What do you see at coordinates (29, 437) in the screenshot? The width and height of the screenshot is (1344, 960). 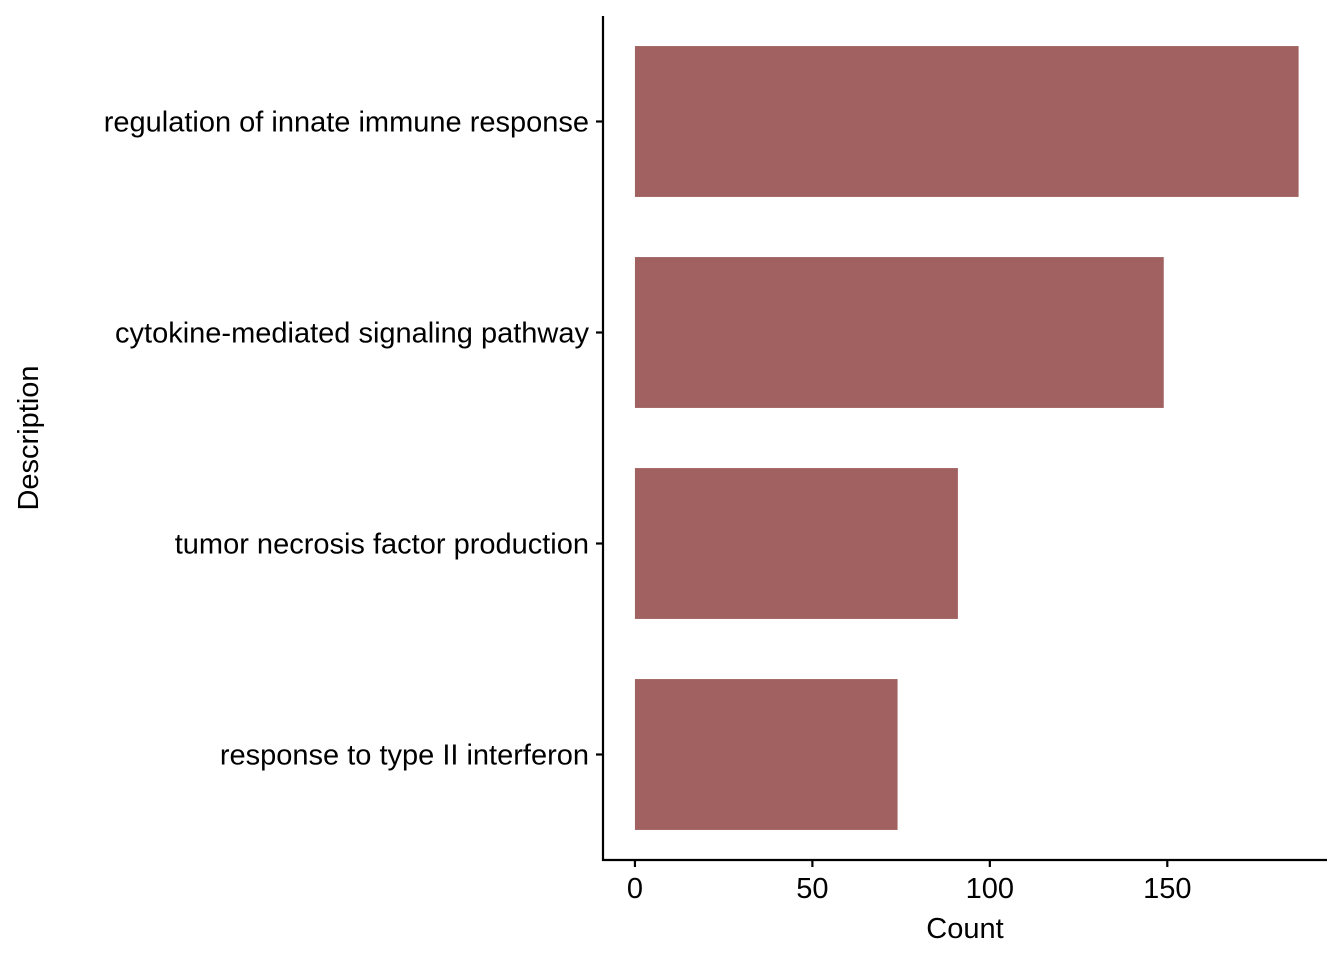 I see `y-axis-title: Description` at bounding box center [29, 437].